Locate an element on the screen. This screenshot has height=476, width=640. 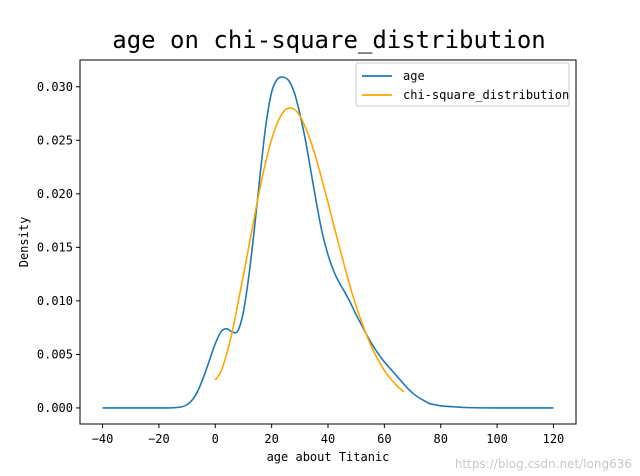
x-tick-label: 0 is located at coordinates (215, 439).